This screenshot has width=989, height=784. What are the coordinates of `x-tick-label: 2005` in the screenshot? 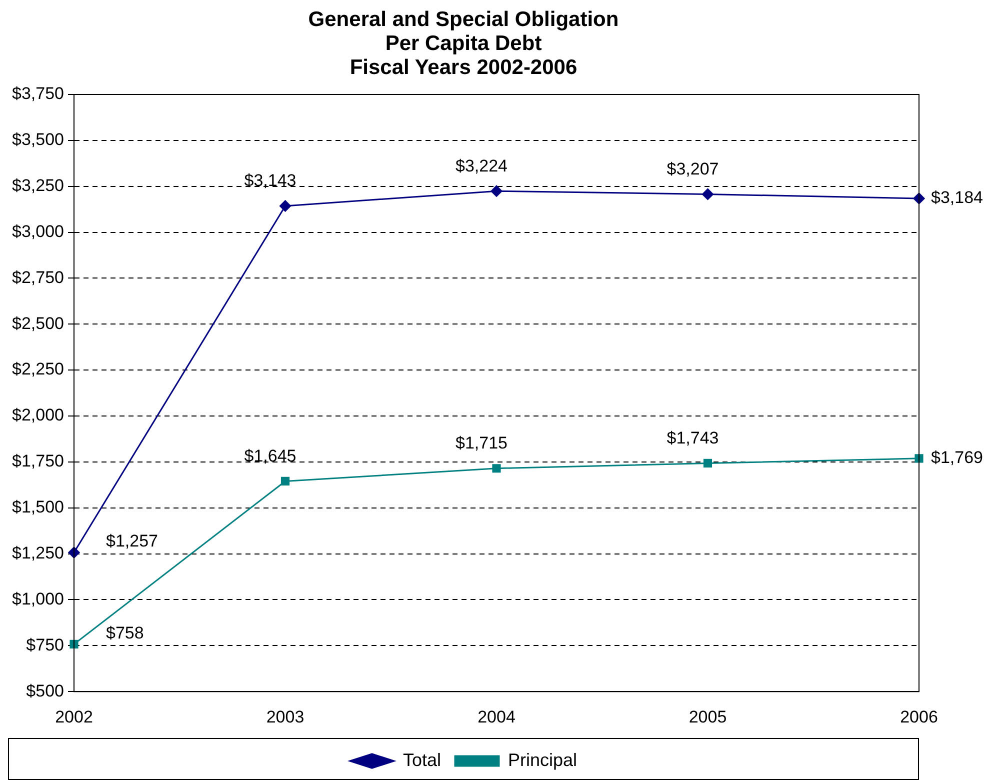 It's located at (707, 716).